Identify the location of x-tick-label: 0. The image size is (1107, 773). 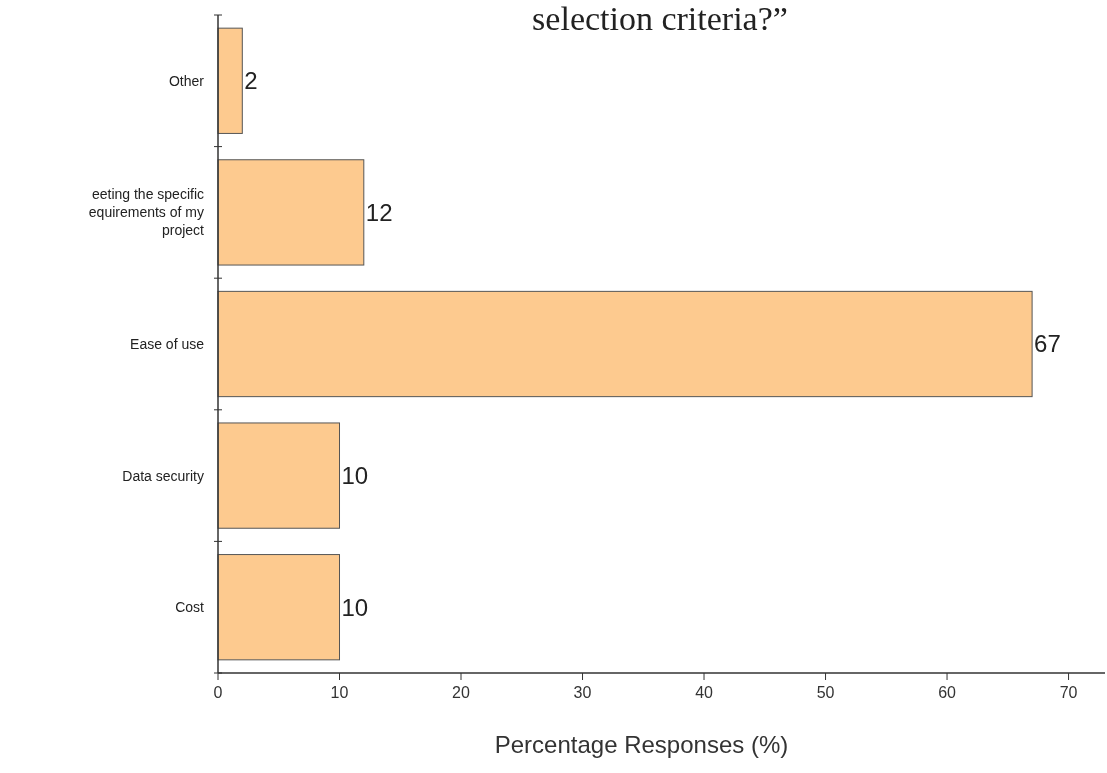
(218, 692).